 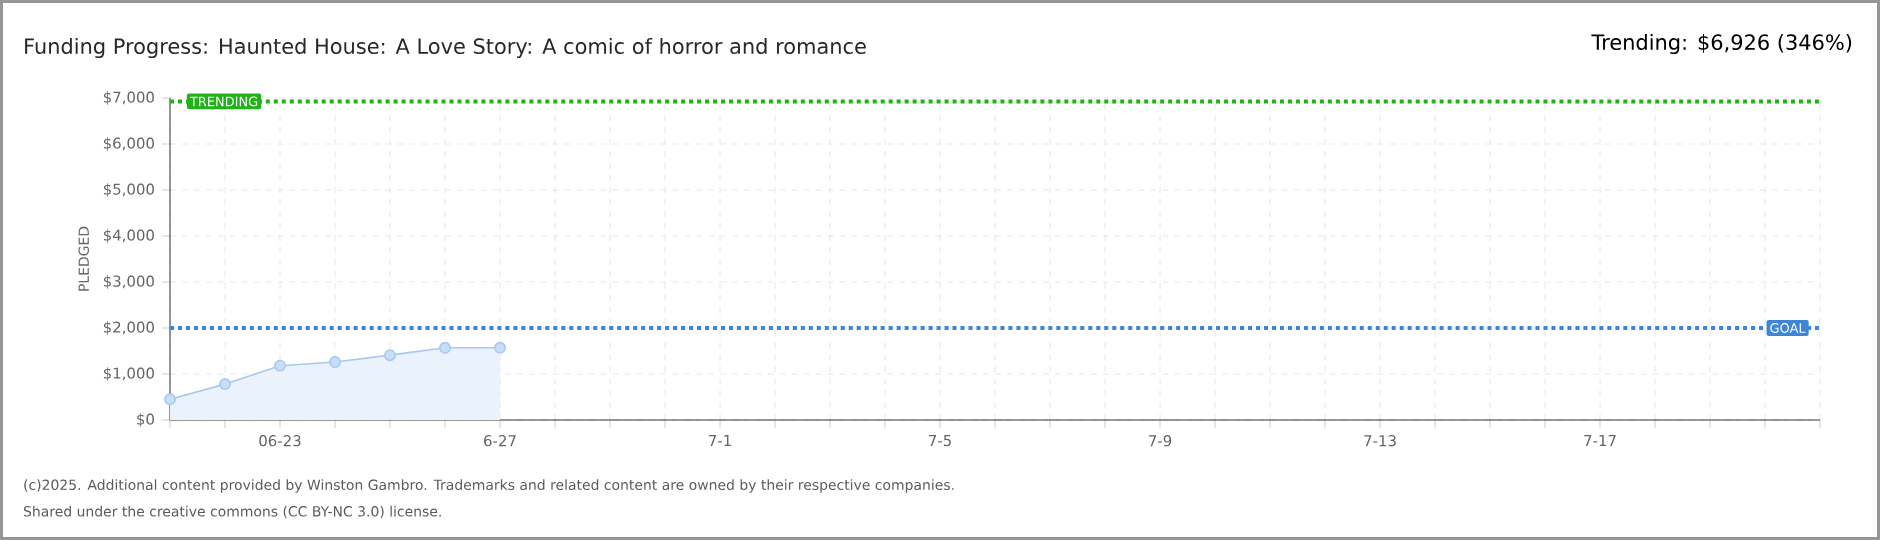 I want to click on text: Trending: $6,926 (346%), so click(x=1721, y=44).